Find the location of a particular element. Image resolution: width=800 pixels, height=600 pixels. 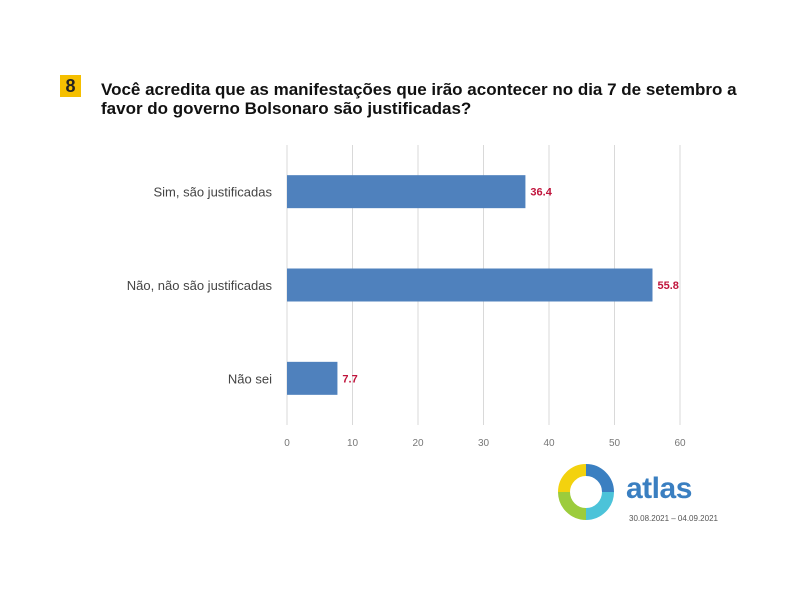

x-tick-label: 20 is located at coordinates (418, 443).